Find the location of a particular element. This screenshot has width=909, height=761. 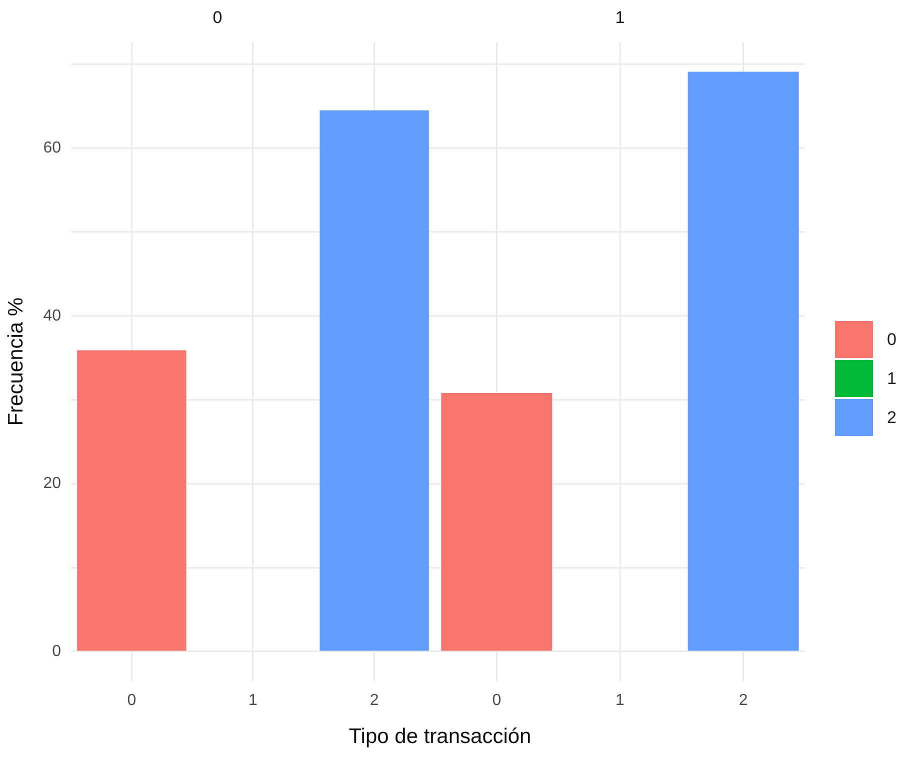

y-tick-label: 20 is located at coordinates (52, 483).